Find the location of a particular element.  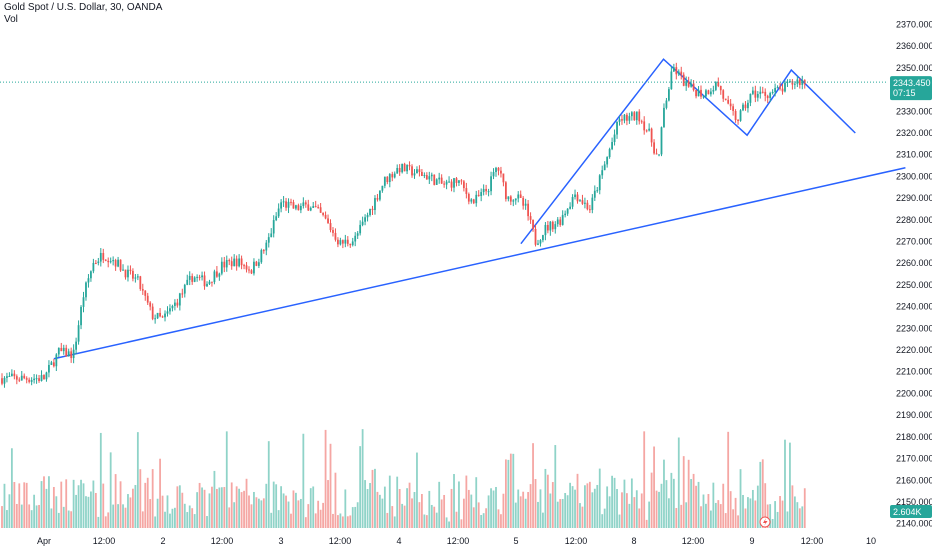

y-tick-label: 2170.000 is located at coordinates (914, 459).